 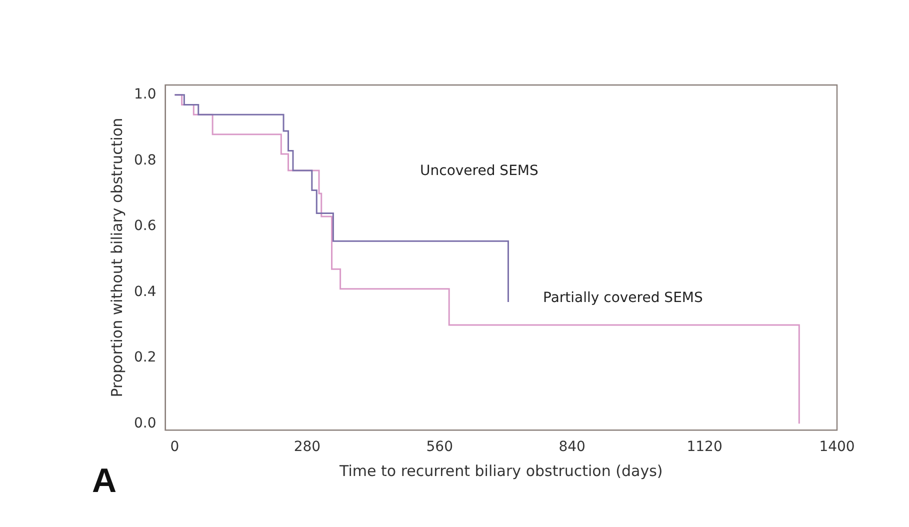 I want to click on y-tick-label: 0.8, so click(x=145, y=160).